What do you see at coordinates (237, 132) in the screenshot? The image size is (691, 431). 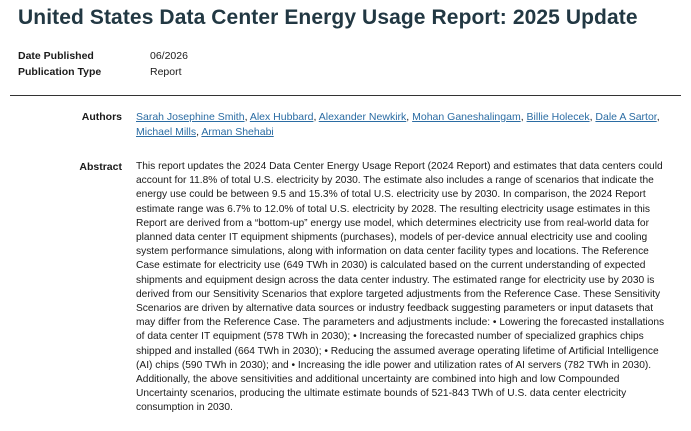 I see `author-link: Arman Shehabi` at bounding box center [237, 132].